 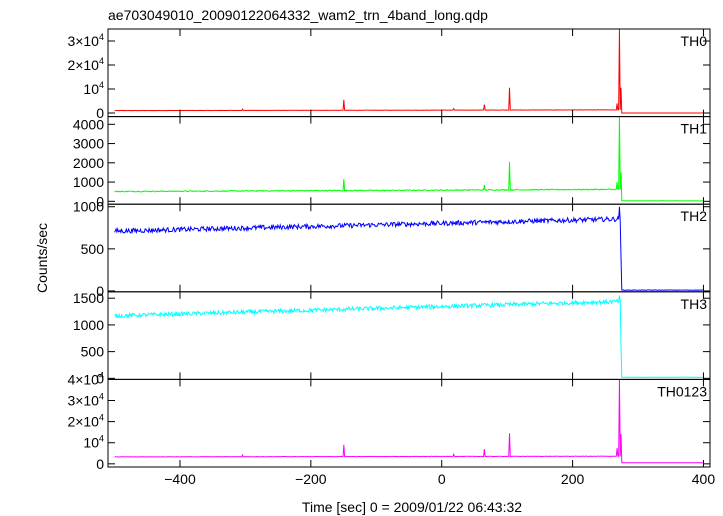 I want to click on y-tick-label: 4000, so click(x=88, y=124).